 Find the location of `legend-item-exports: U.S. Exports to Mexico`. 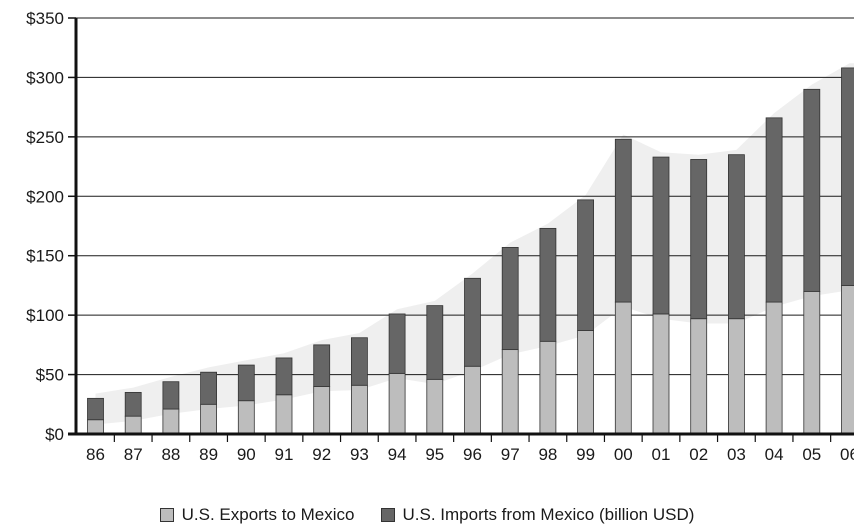

legend-item-exports: U.S. Exports to Mexico is located at coordinates (257, 515).